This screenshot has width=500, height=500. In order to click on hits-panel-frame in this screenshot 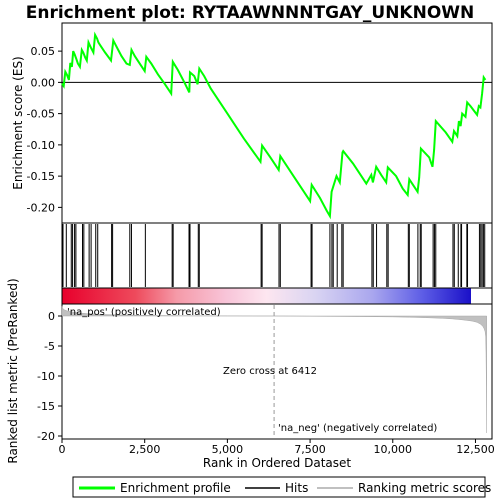, I will do `click(277, 255)`.